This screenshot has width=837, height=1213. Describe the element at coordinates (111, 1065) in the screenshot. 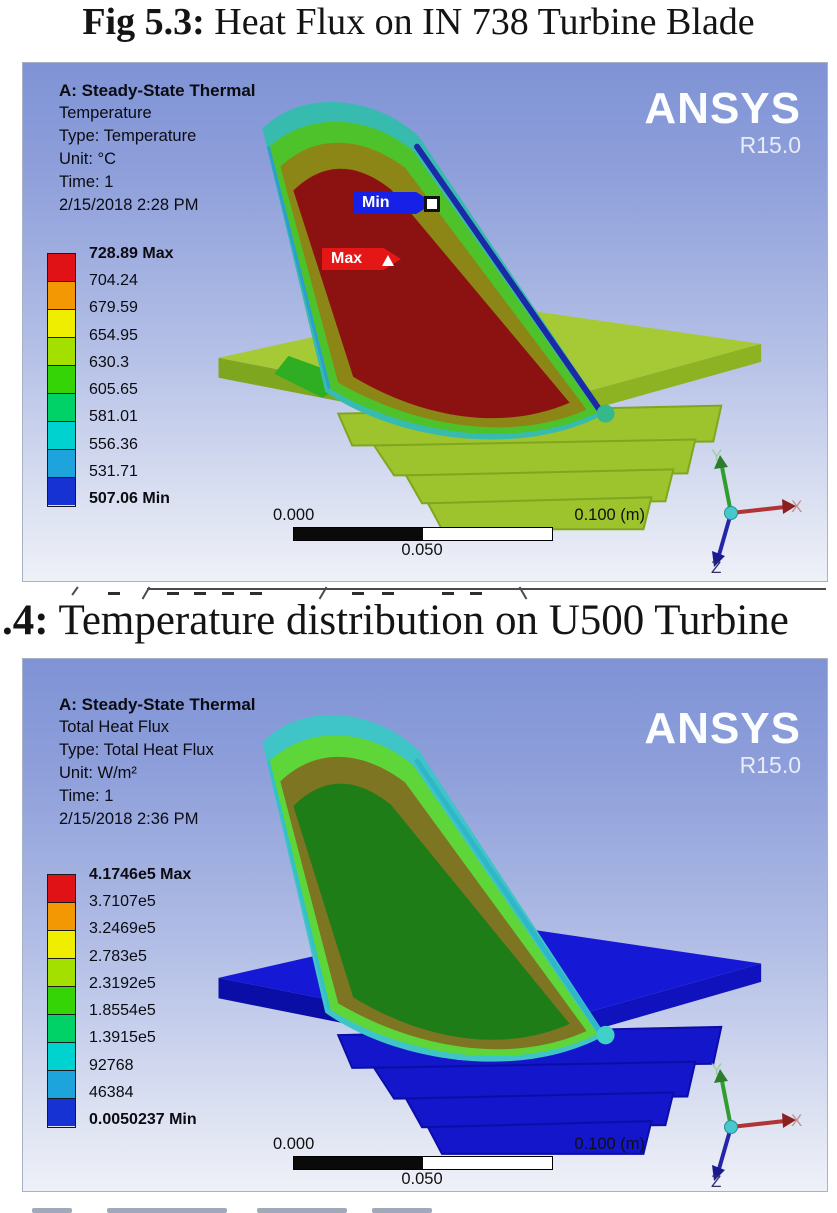

I see `legend-label: 92768` at that location.